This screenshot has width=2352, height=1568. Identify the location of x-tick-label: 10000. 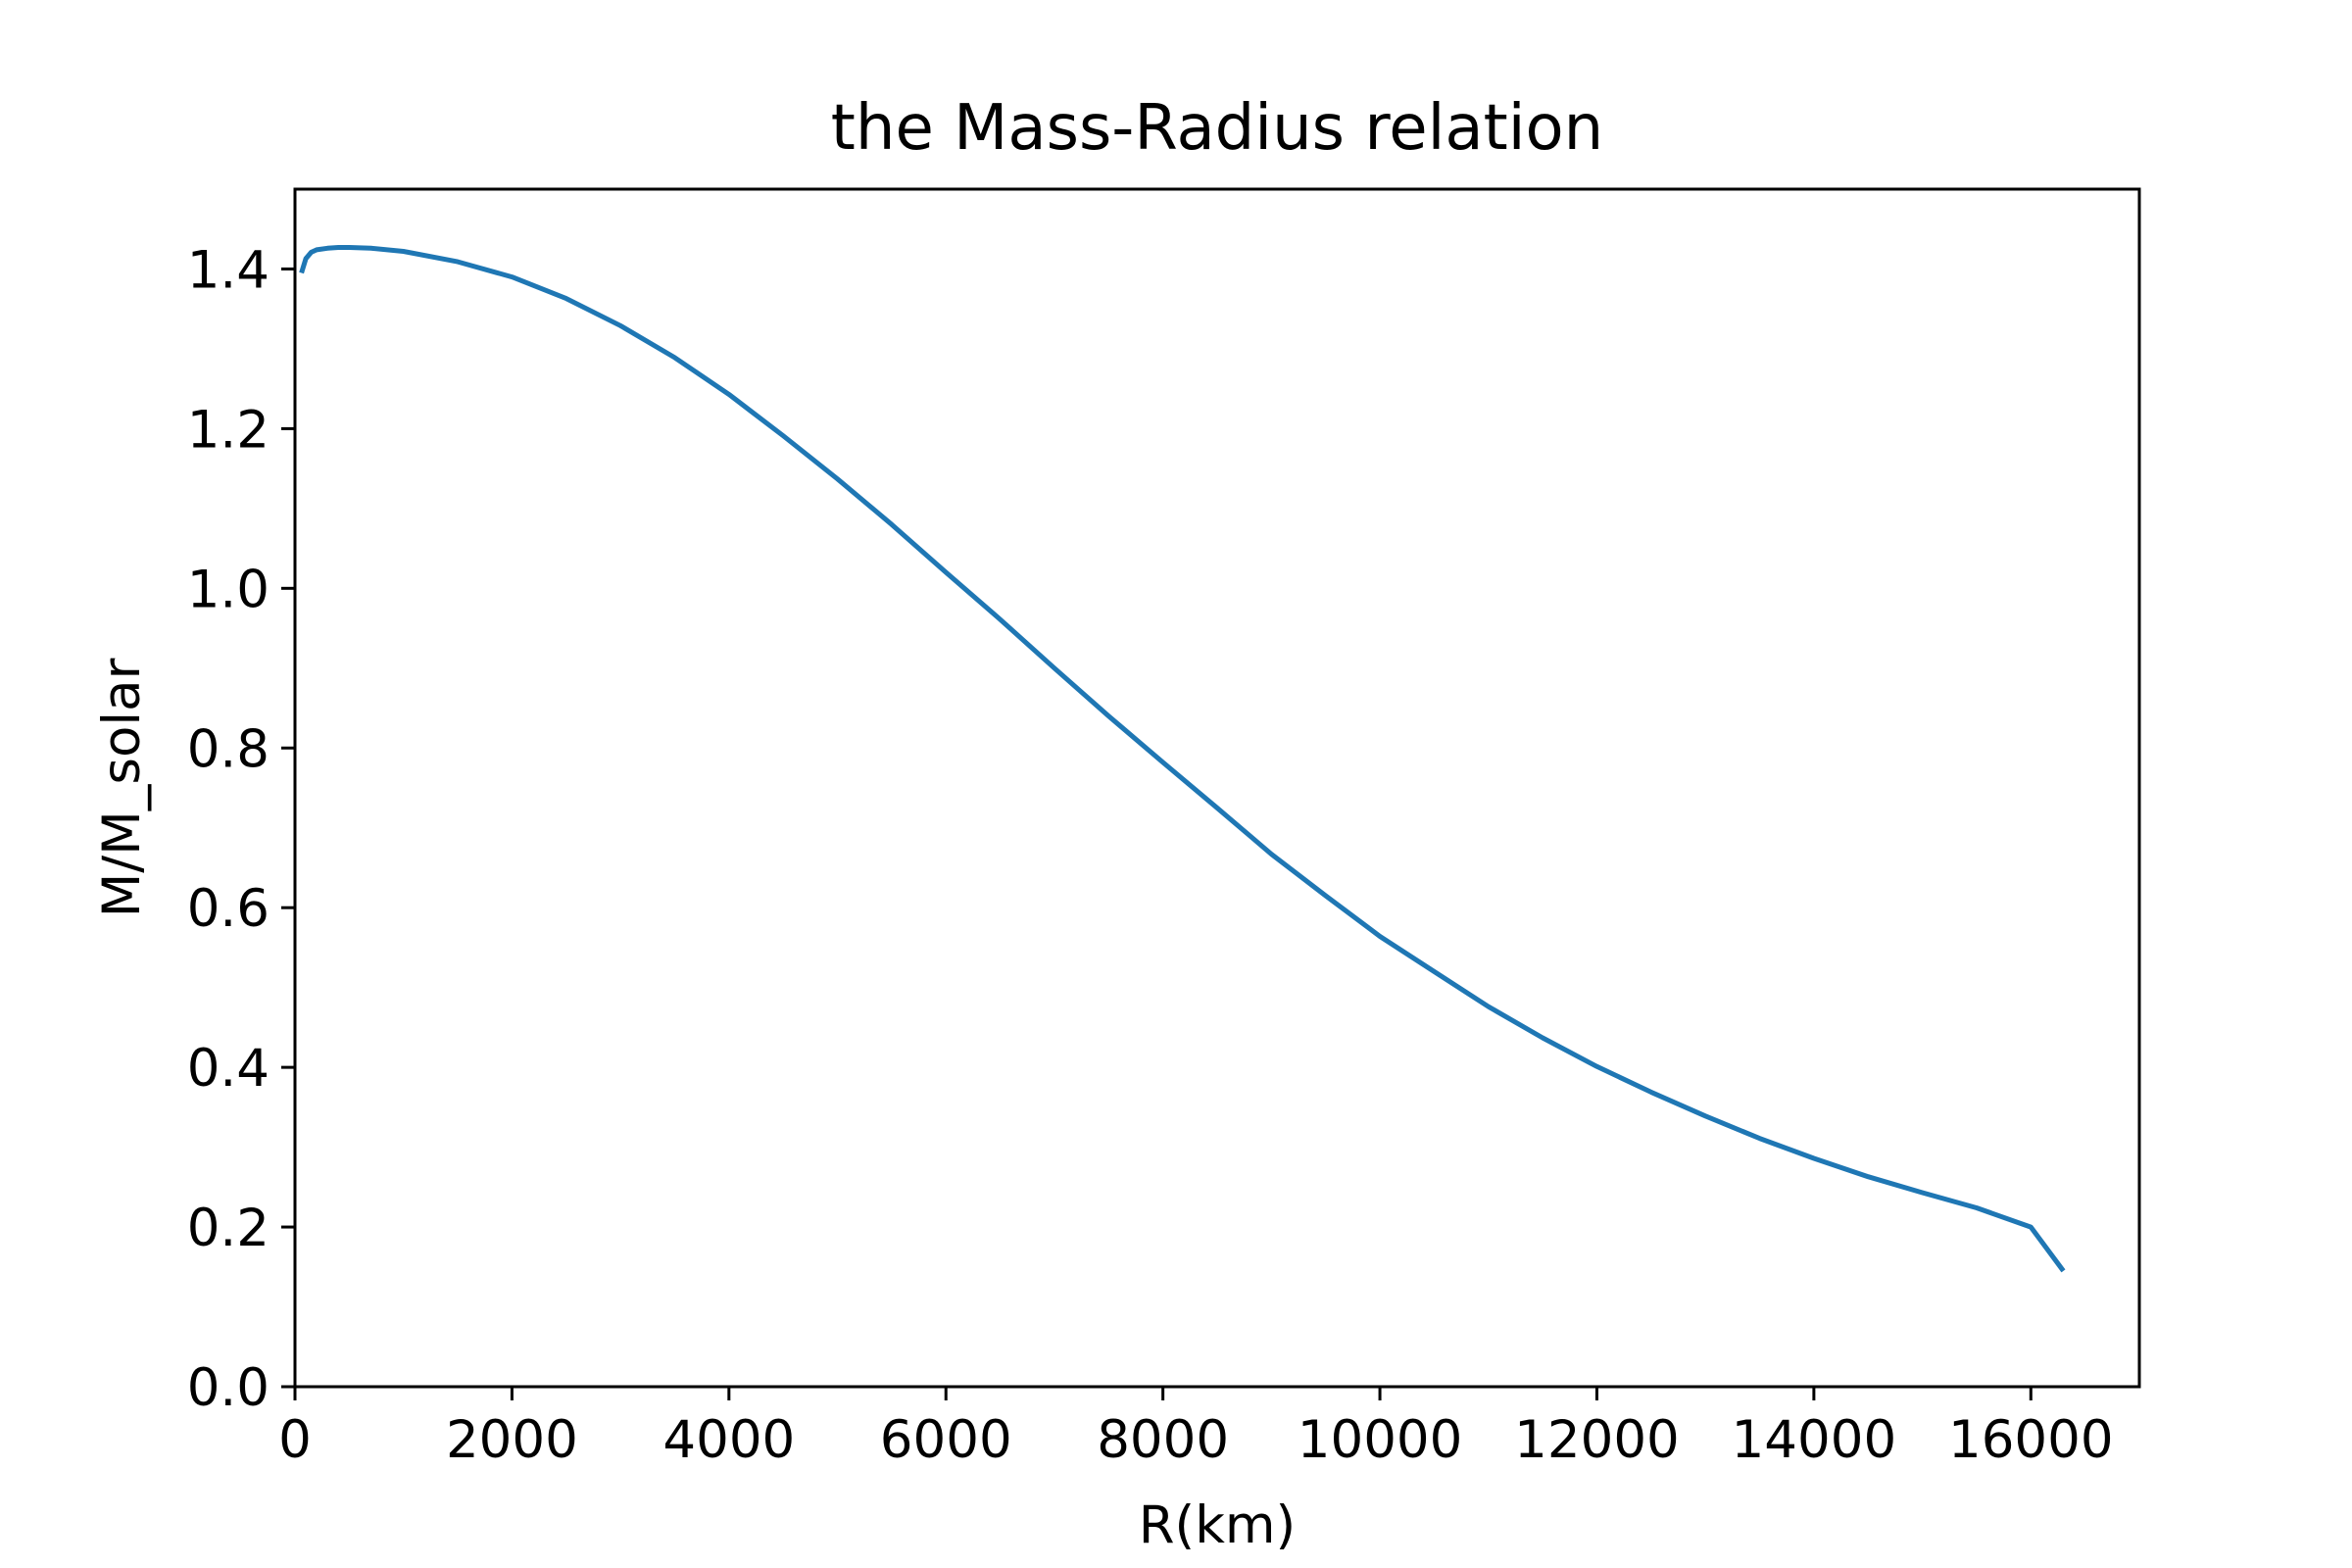
(1380, 1440).